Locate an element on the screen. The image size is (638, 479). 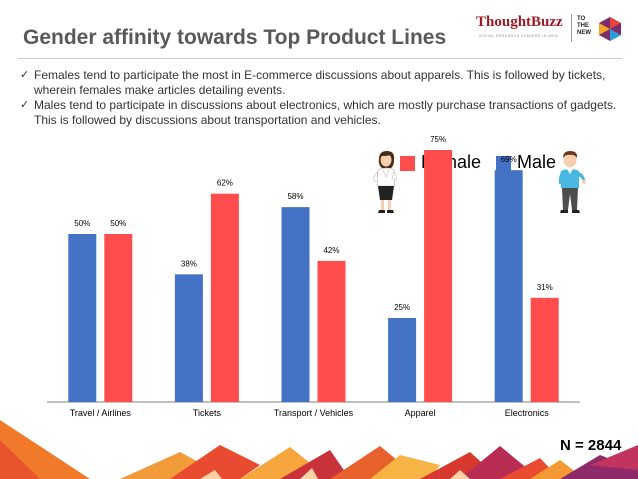
female-person-icon is located at coordinates (385, 182).